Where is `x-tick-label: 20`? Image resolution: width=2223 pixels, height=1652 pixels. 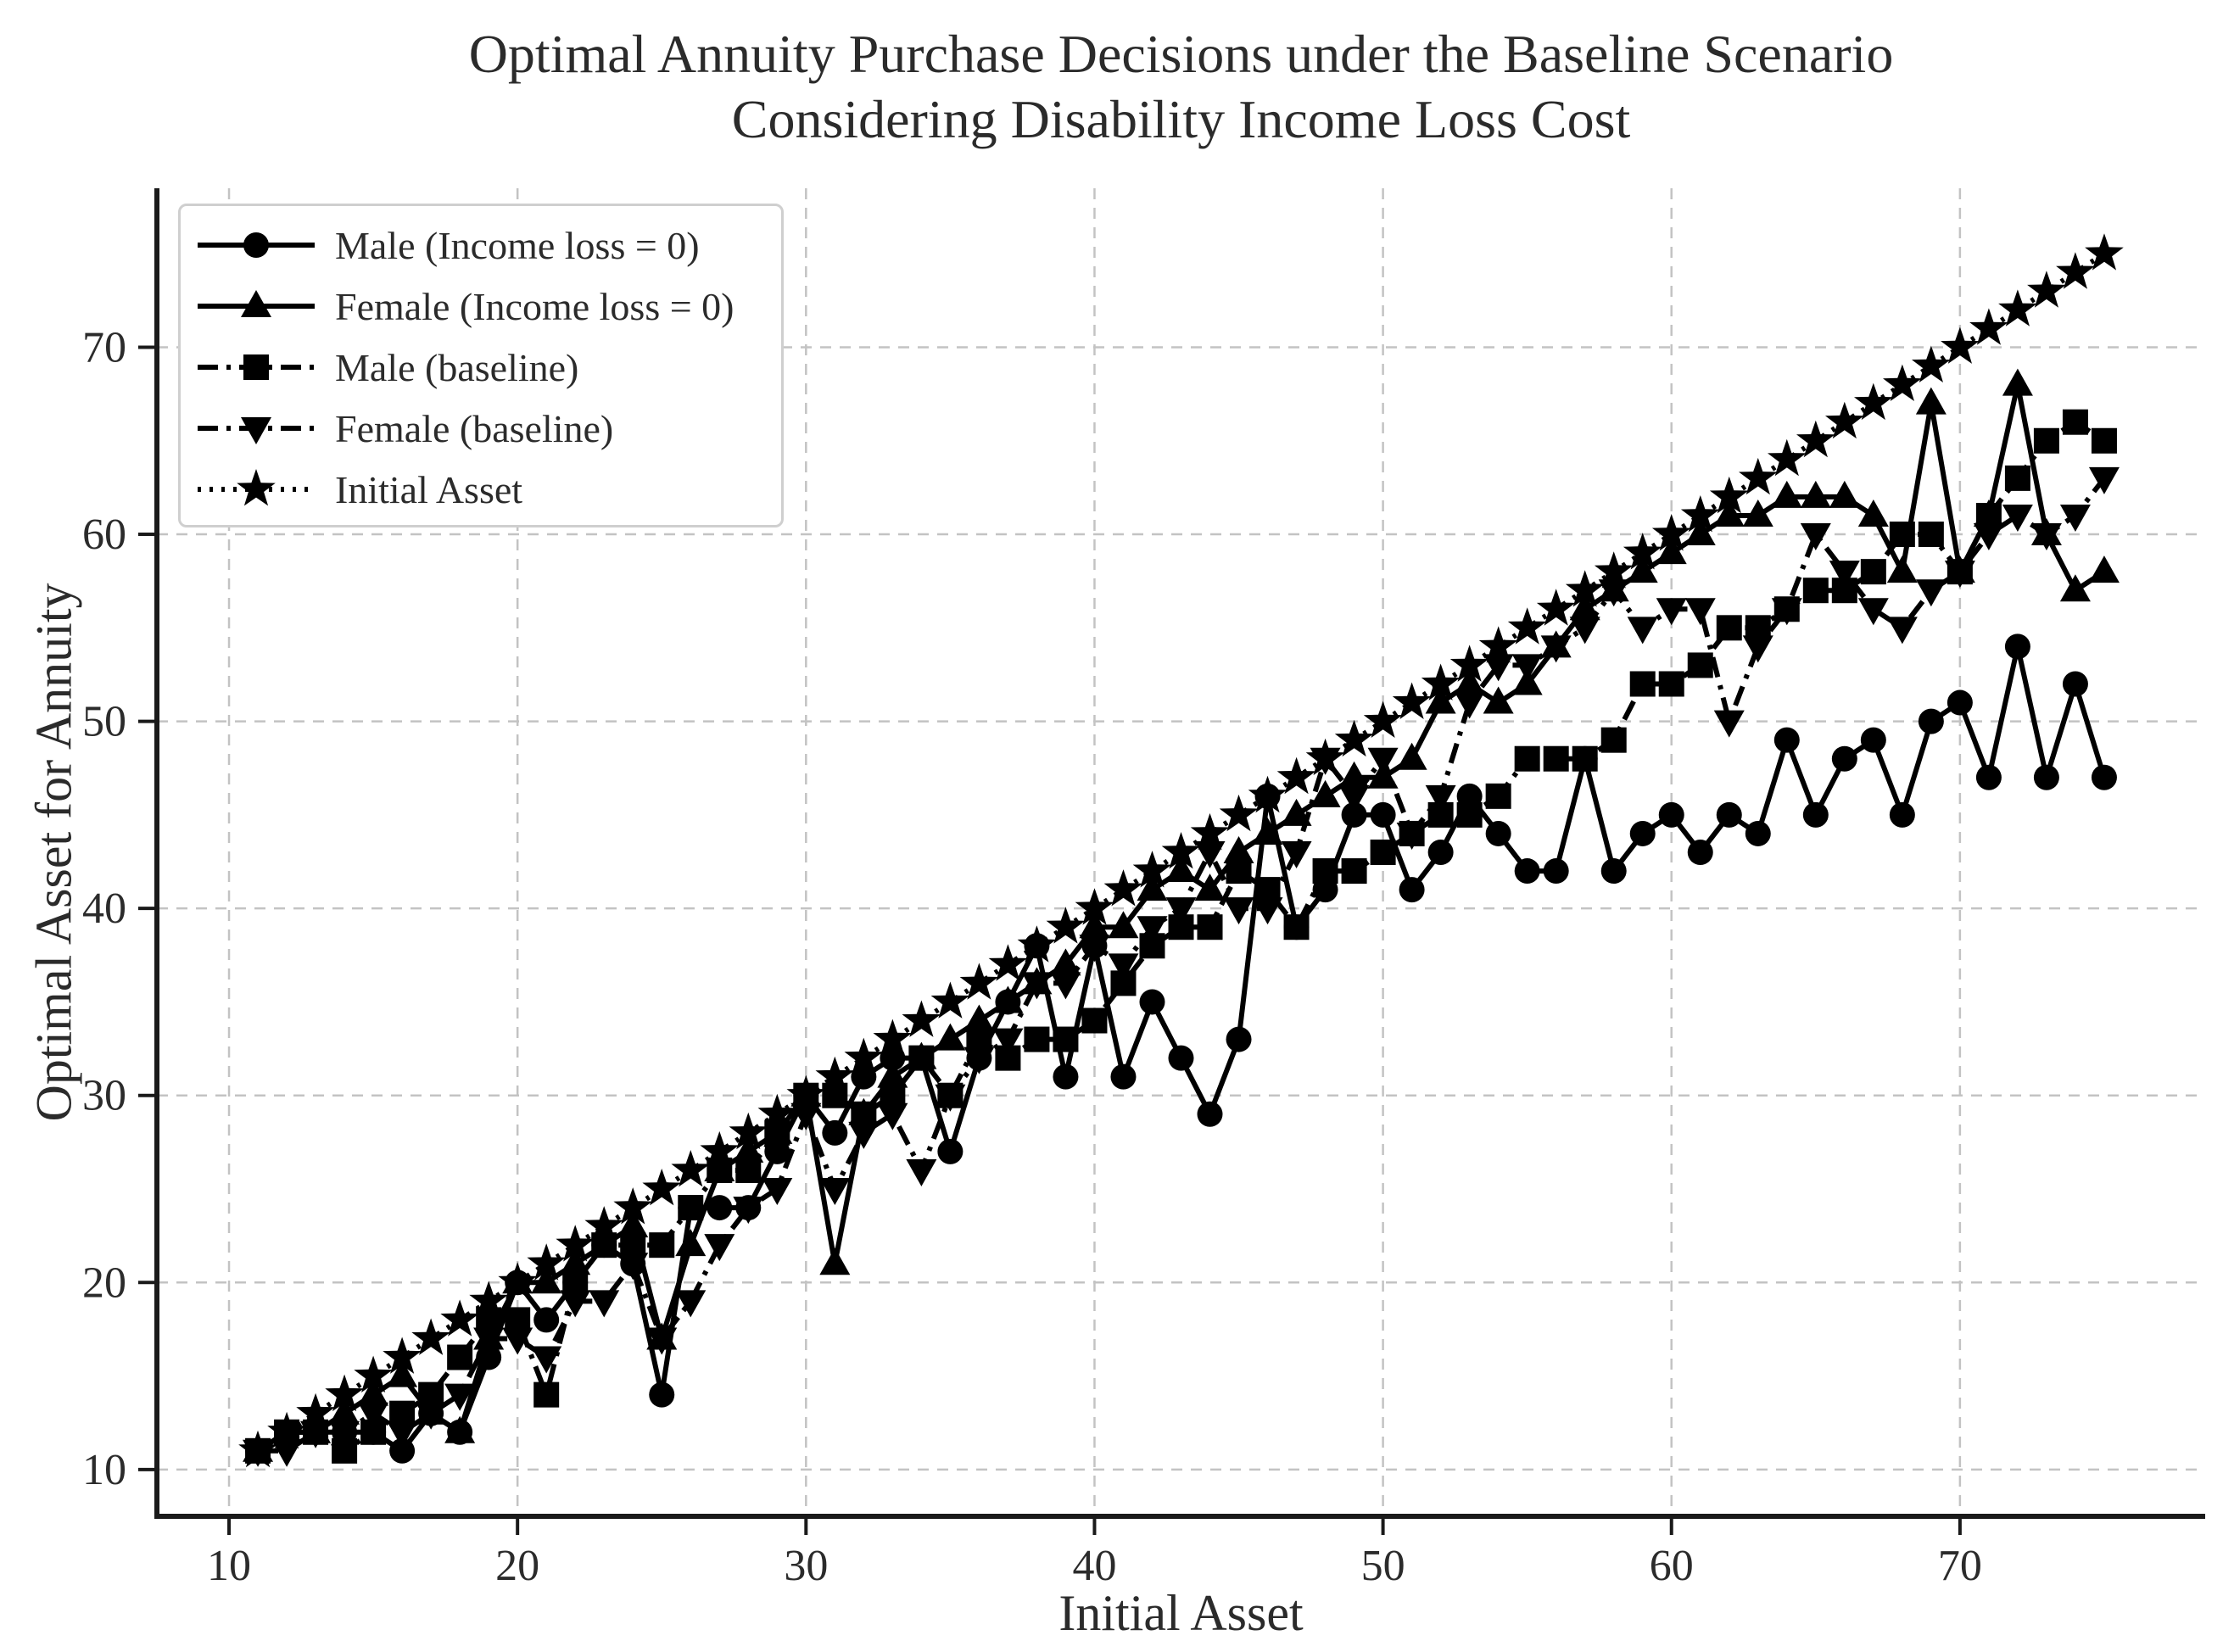 x-tick-label: 20 is located at coordinates (517, 1566).